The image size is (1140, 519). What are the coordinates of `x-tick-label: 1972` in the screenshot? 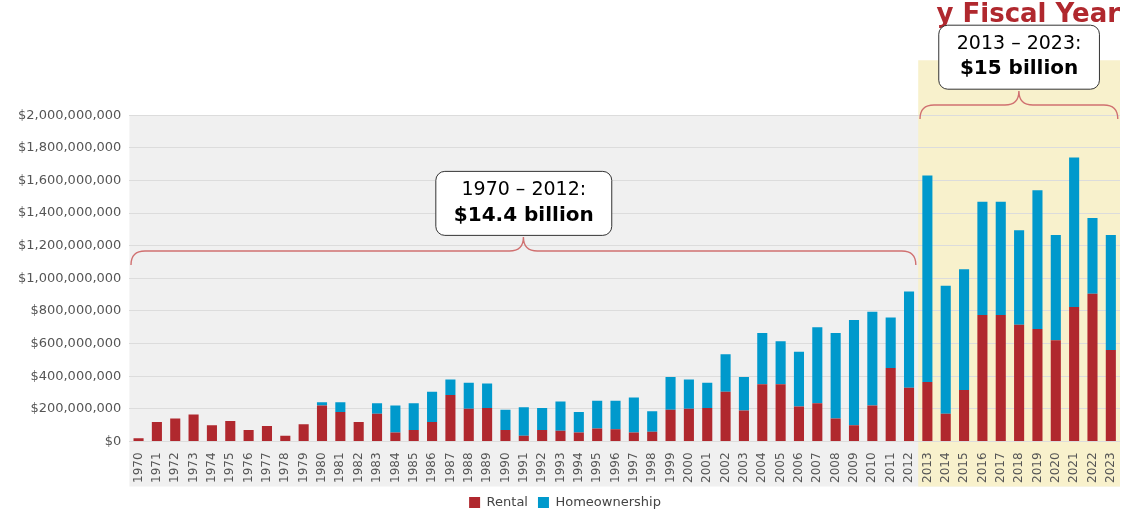 It's located at (174, 468).